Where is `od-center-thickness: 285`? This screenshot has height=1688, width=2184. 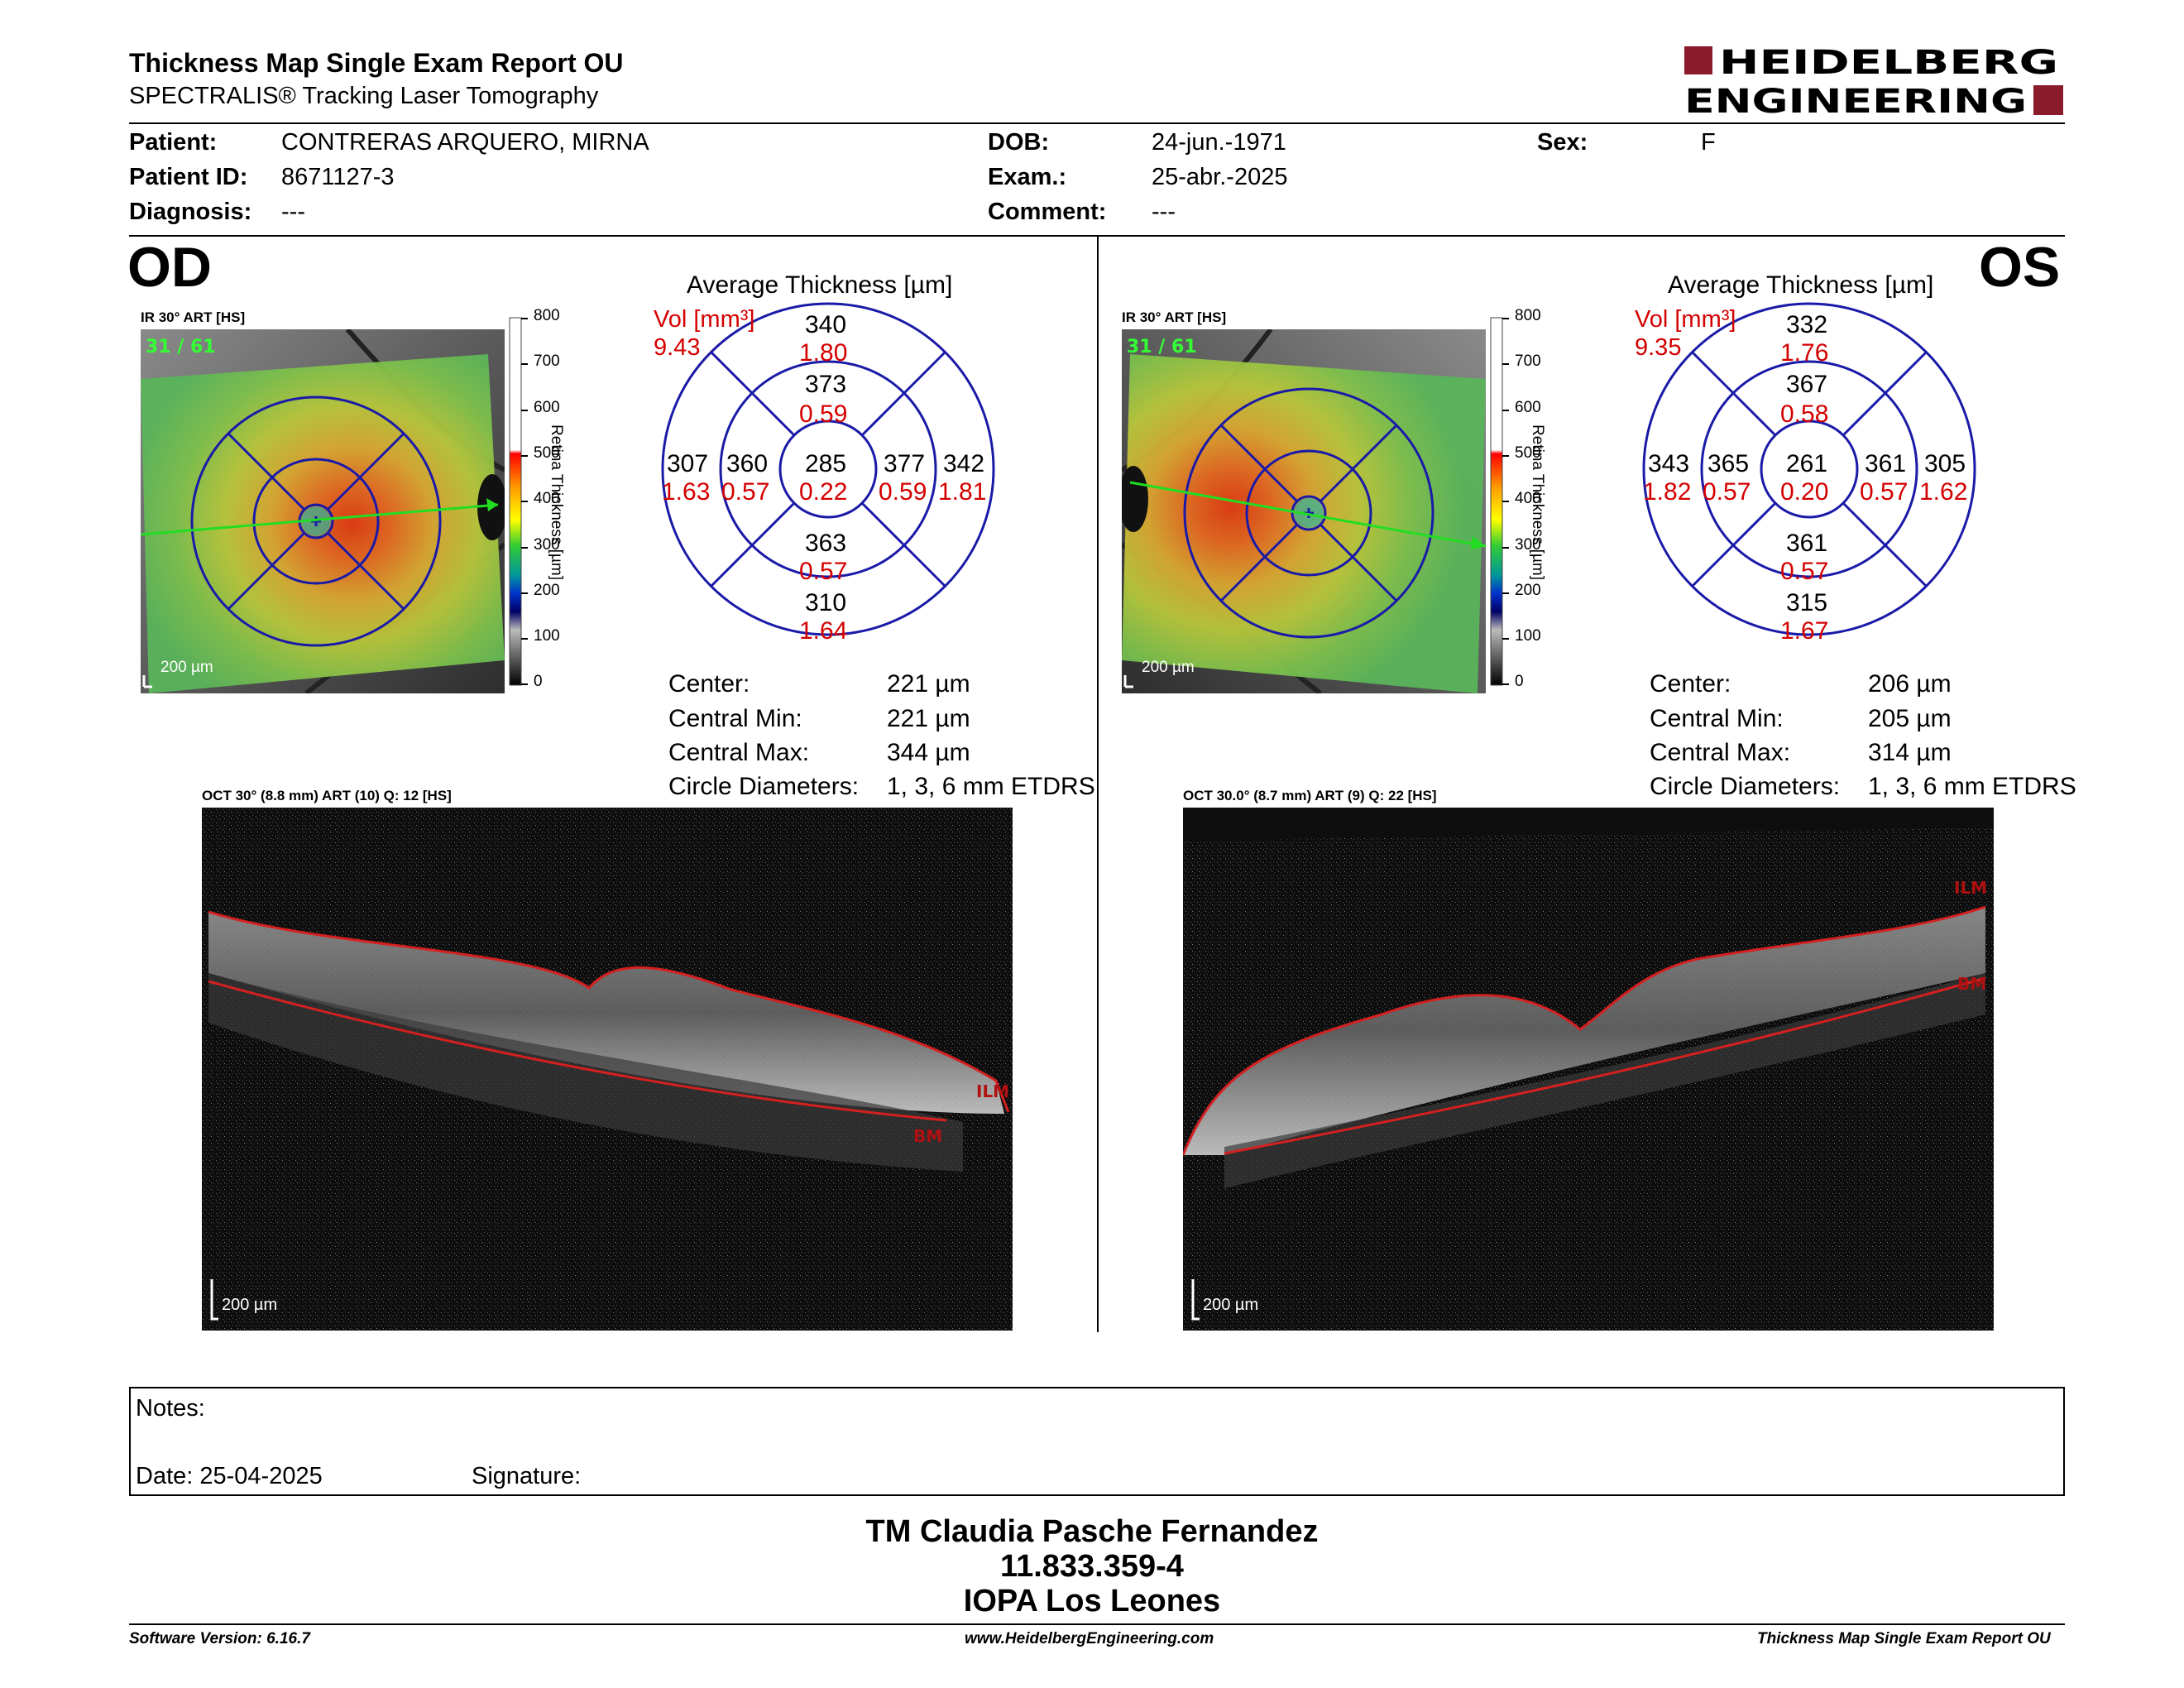
od-center-thickness: 285 is located at coordinates (826, 463).